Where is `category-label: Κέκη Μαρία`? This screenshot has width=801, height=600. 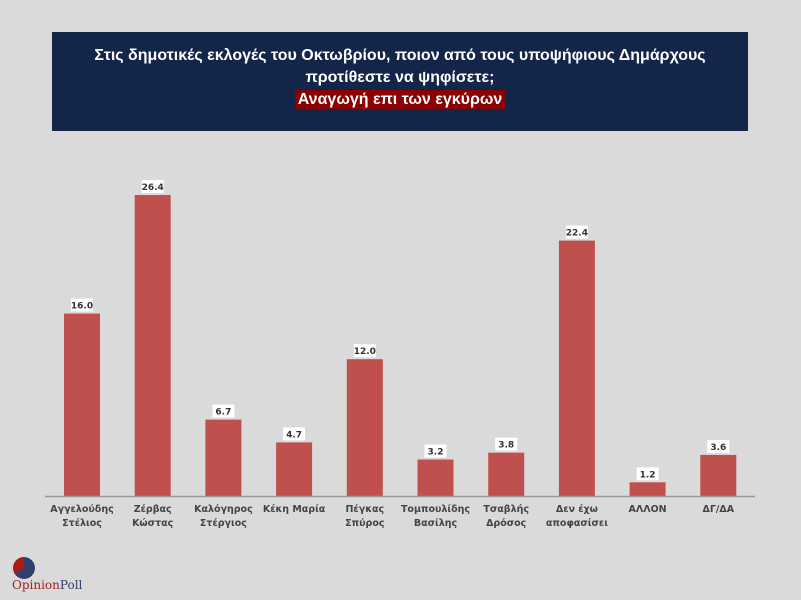
category-label: Κέκη Μαρία is located at coordinates (294, 509).